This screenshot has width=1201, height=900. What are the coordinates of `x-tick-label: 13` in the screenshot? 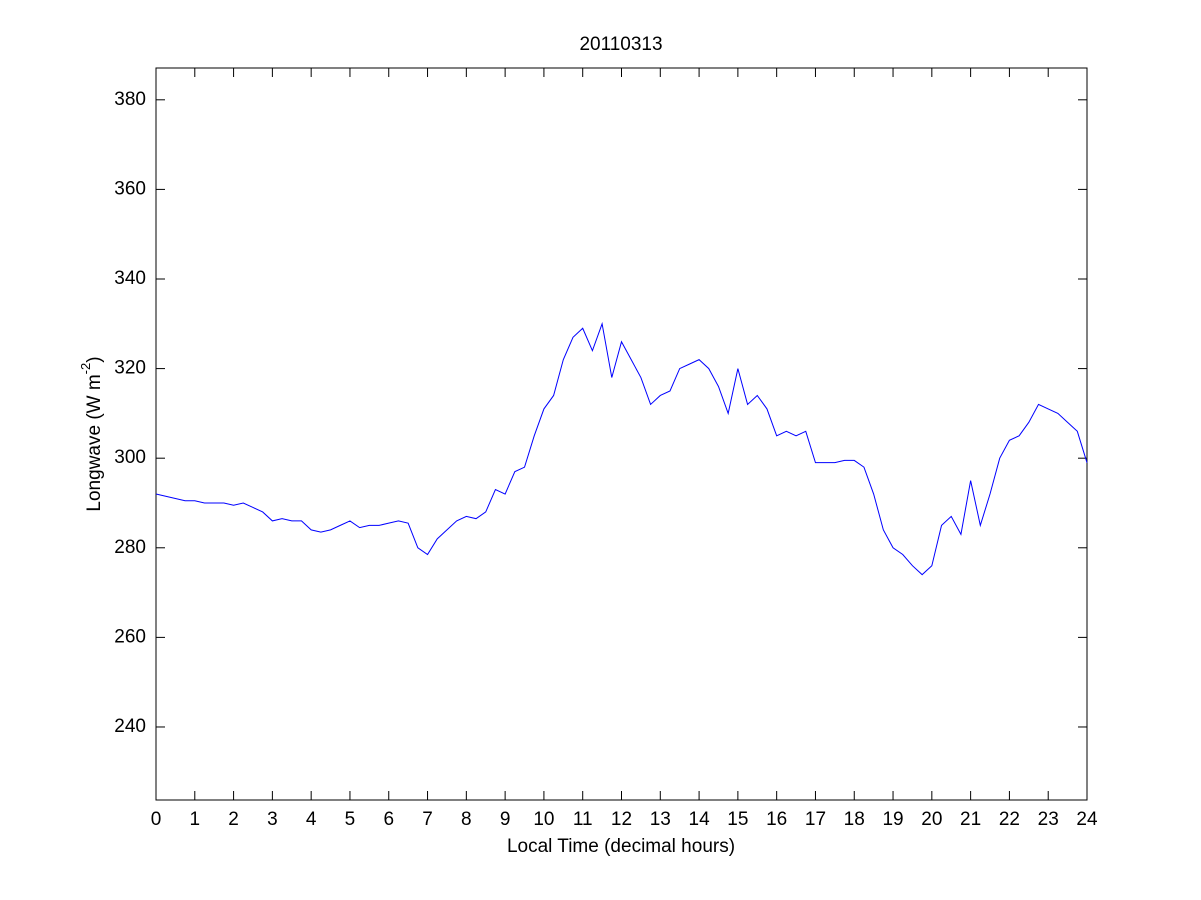 It's located at (660, 819).